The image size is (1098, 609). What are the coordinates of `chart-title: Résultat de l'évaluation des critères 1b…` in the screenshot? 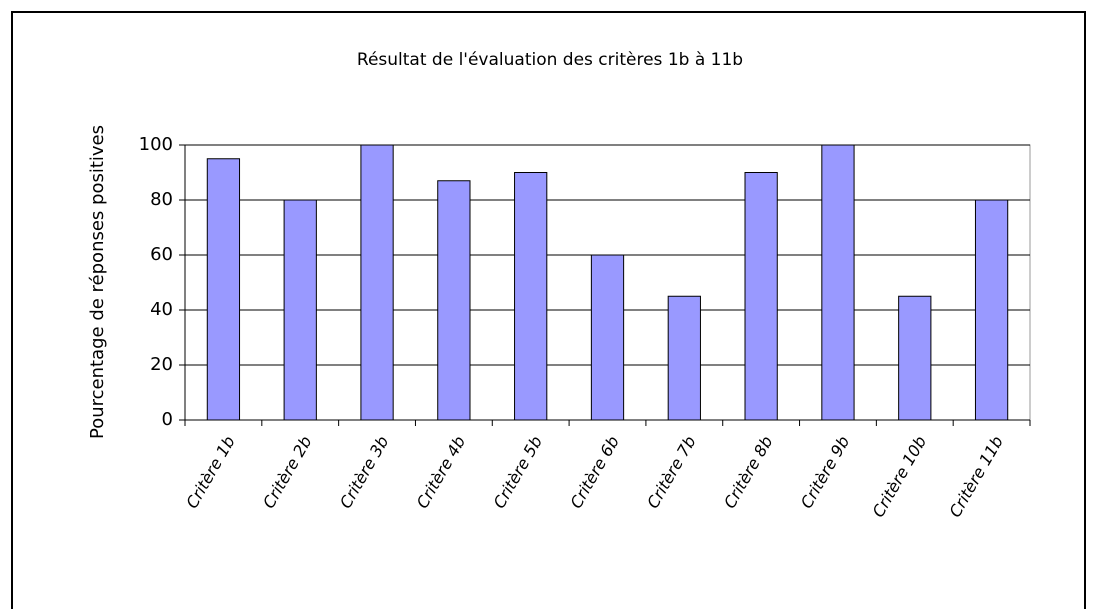 It's located at (550, 60).